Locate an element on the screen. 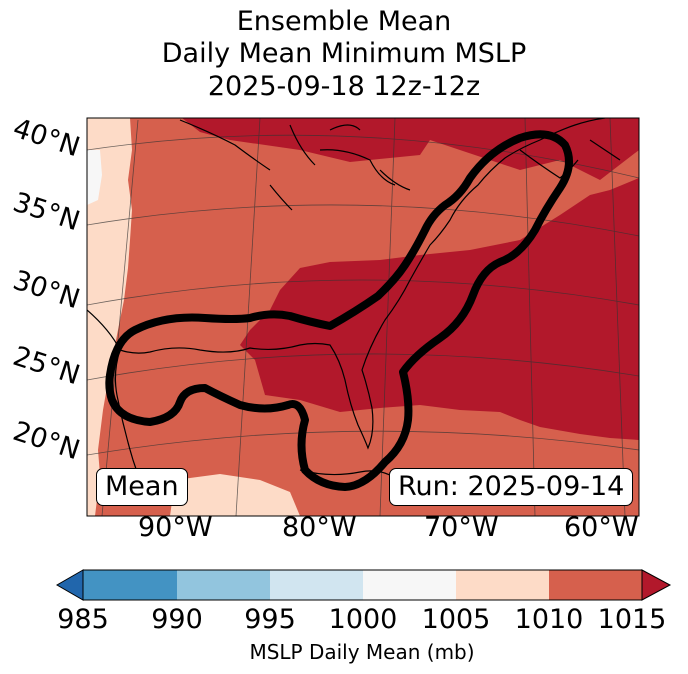 The width and height of the screenshot is (688, 674). band-1005-1010-south is located at coordinates (235, 495).